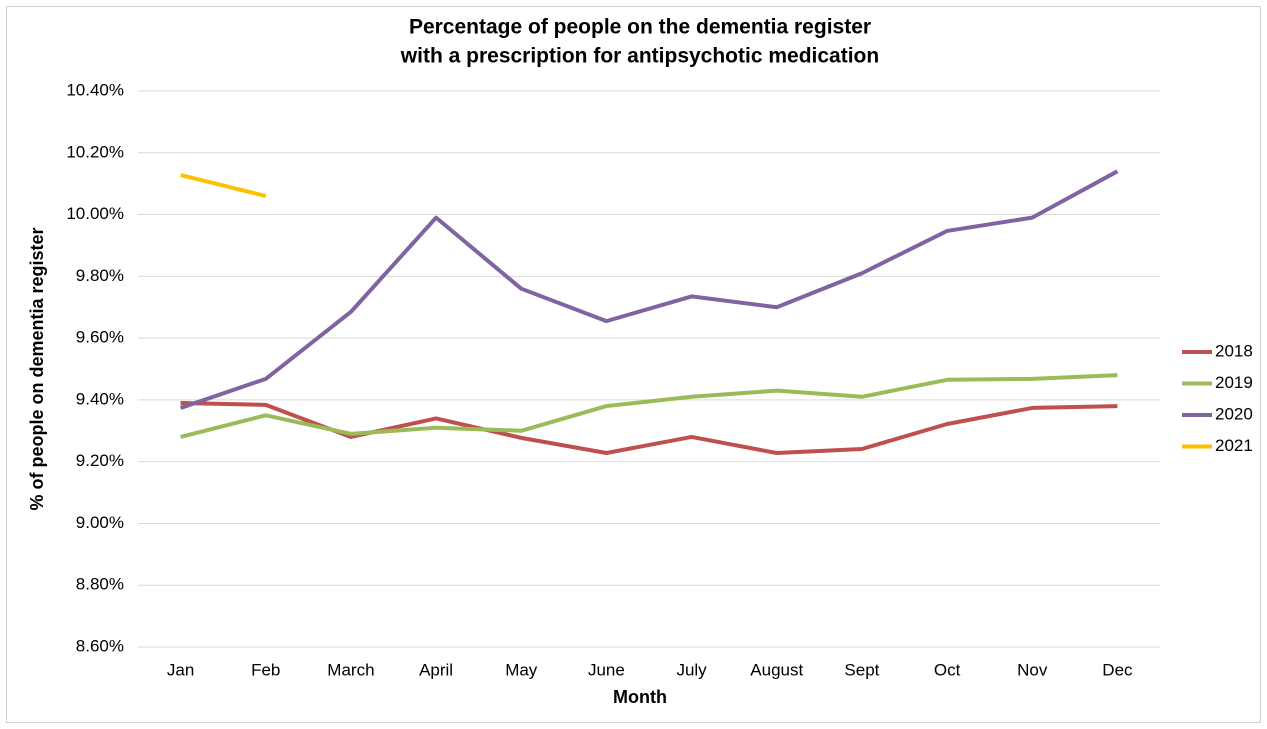 Image resolution: width=1267 pixels, height=729 pixels. What do you see at coordinates (100, 460) in the screenshot?
I see `y-tick-label: 9.20%` at bounding box center [100, 460].